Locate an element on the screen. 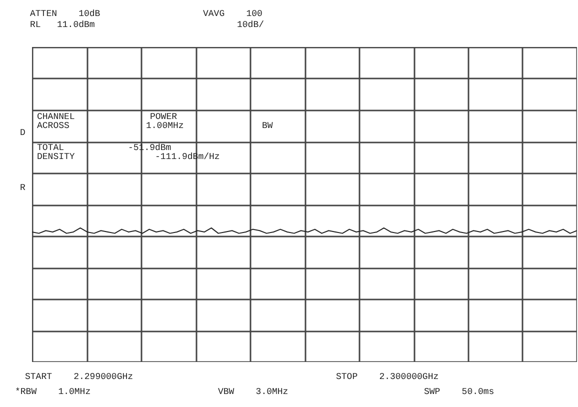 The image size is (578, 407). text: BW is located at coordinates (267, 126).